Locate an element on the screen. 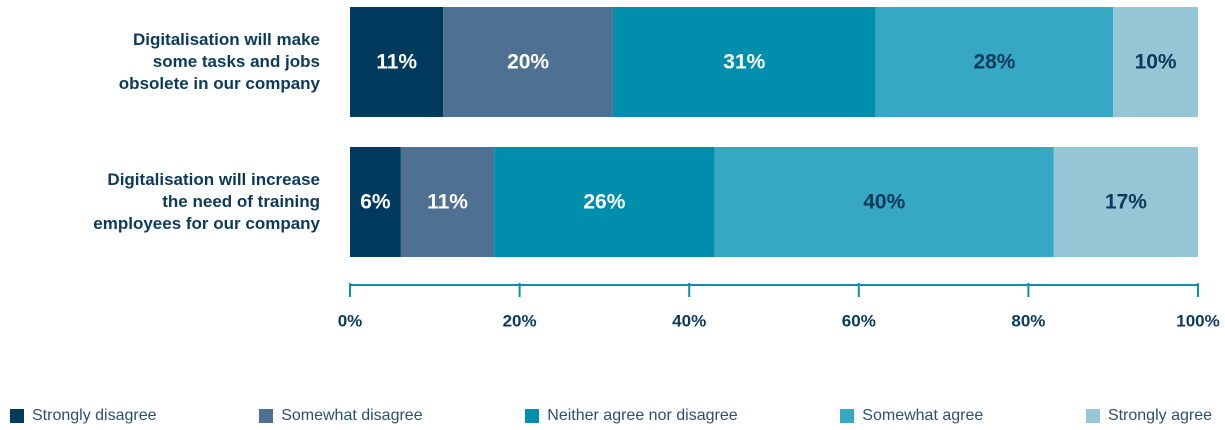  value-label: 10% is located at coordinates (1156, 62).